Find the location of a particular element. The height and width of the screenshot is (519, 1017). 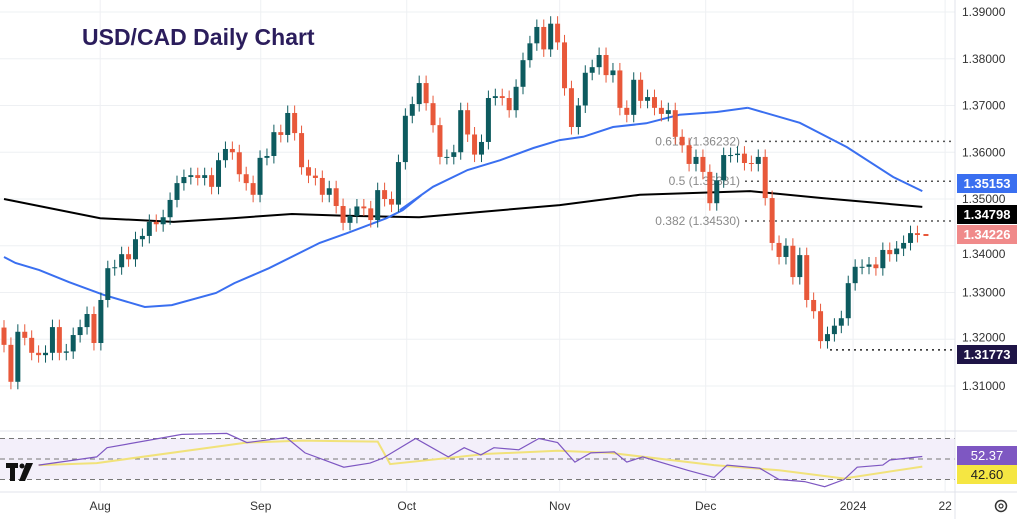

ma200-line is located at coordinates (463, 206).